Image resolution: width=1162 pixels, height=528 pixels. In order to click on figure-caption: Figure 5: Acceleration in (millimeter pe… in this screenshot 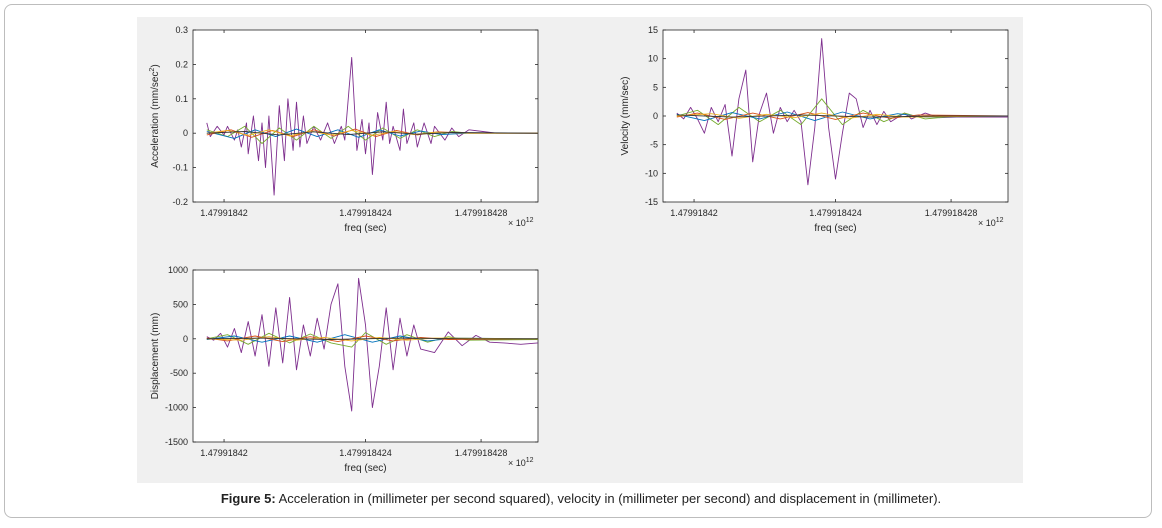, I will do `click(581, 498)`.